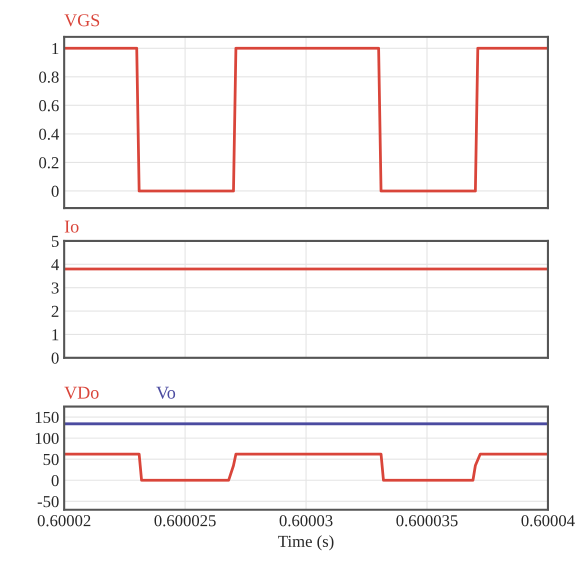 The image size is (578, 567). I want to click on text: Io, so click(71, 226).